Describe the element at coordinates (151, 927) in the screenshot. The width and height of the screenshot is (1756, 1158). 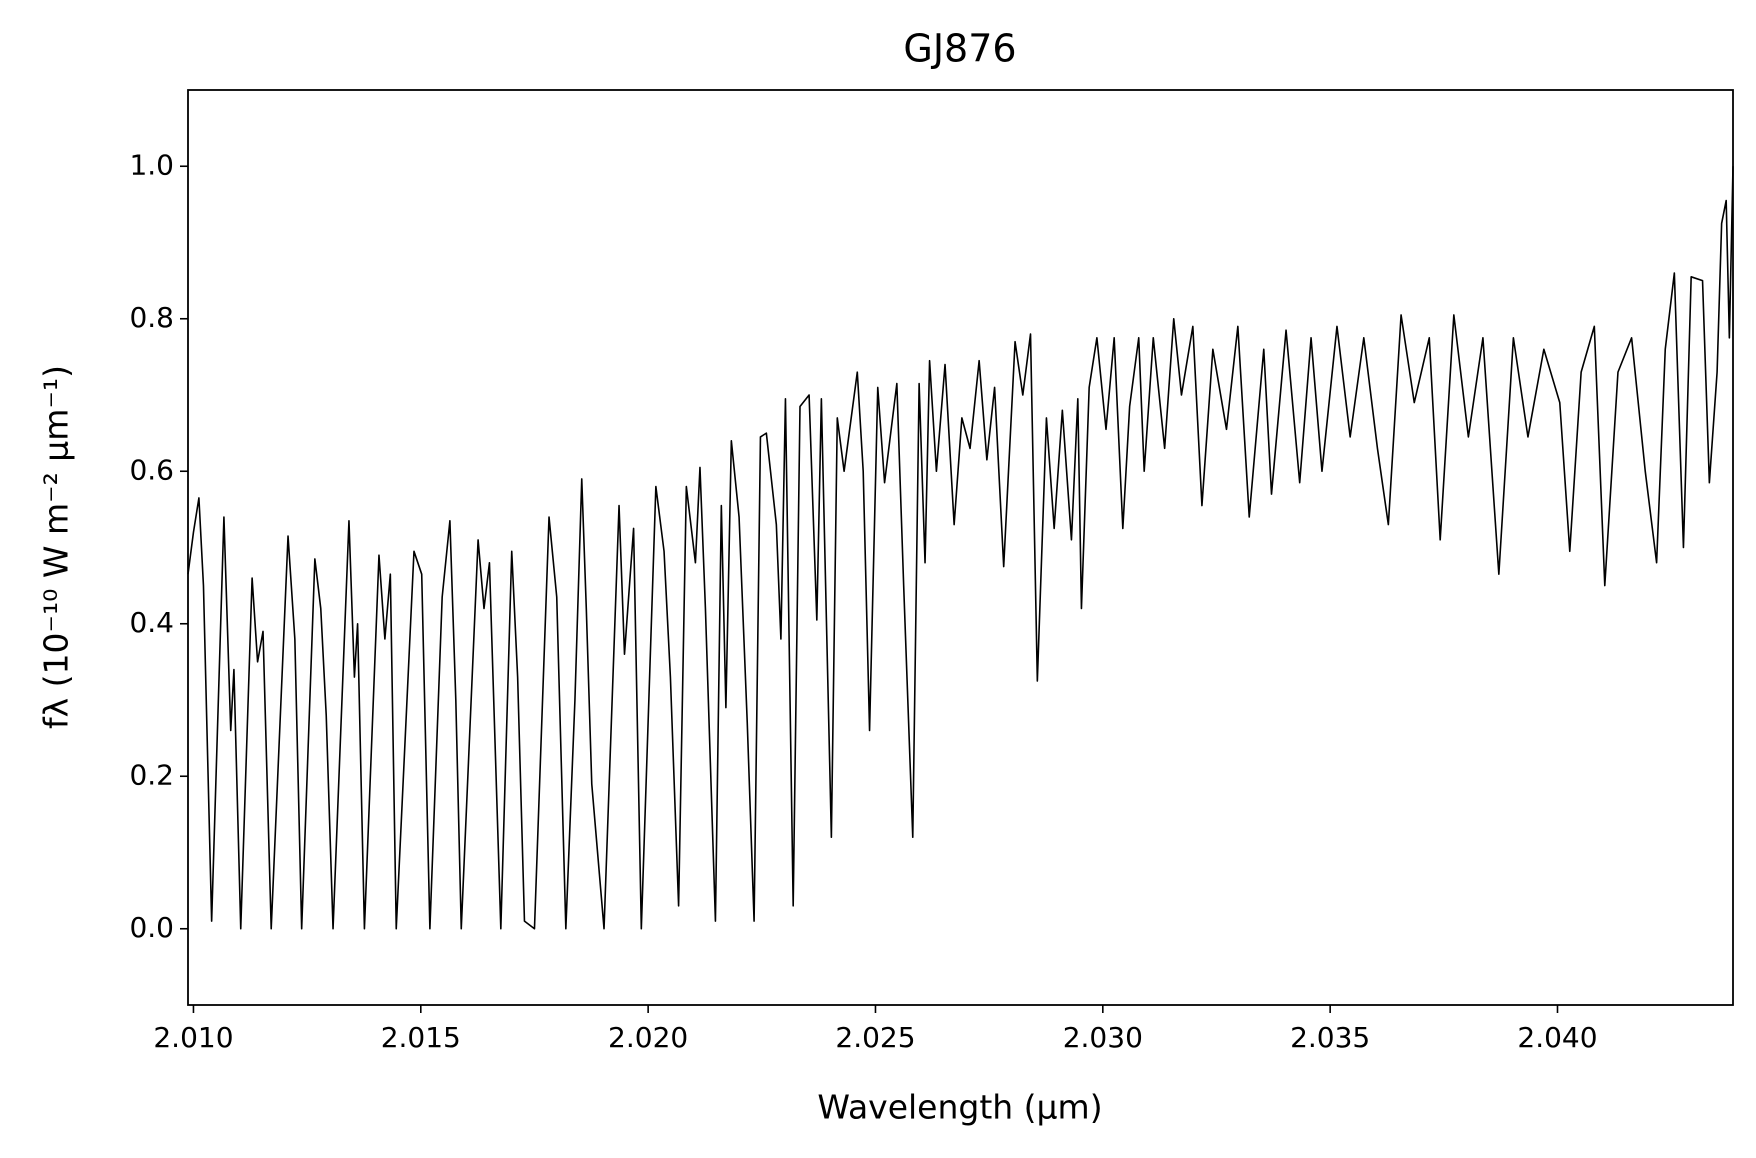
I see `y-tick-label: 0.0` at that location.